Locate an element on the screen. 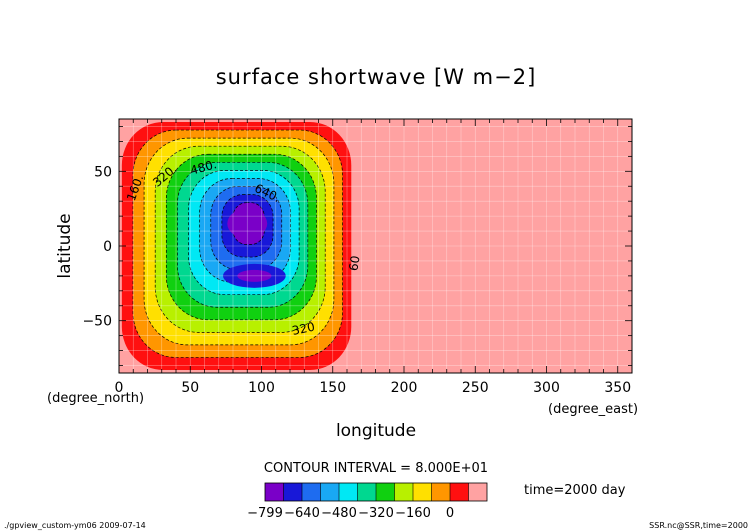 The width and height of the screenshot is (752, 532). shortwave-field is located at coordinates (236, 246).